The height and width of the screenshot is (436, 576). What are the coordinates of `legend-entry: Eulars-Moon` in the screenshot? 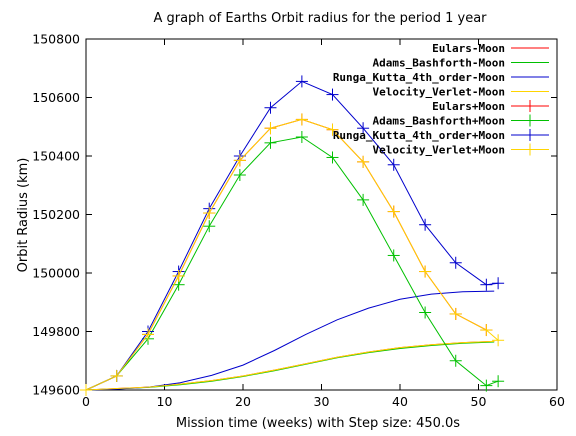 It's located at (490, 48).